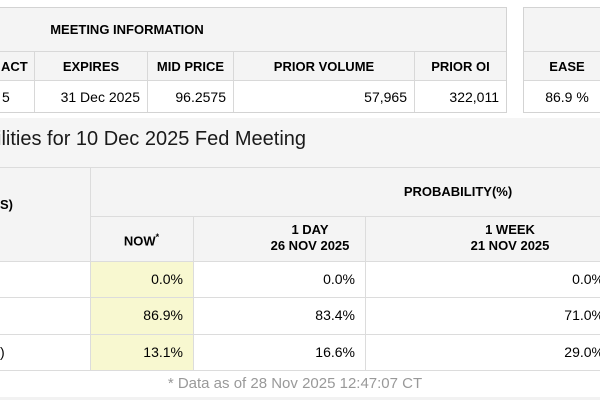 The image size is (600, 400). I want to click on one-day-label: 1 DAY, so click(310, 229).